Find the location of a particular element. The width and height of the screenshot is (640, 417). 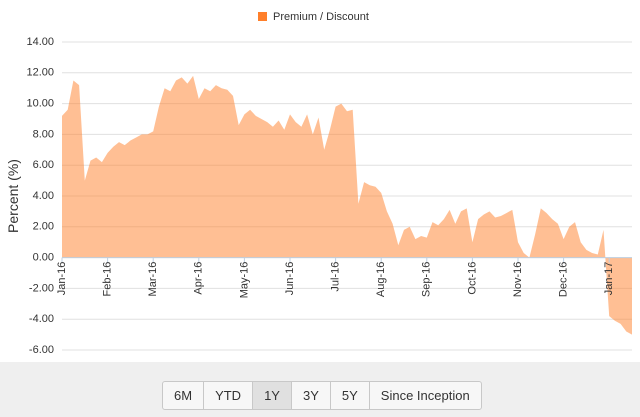

x-tick-label: Jun-16 is located at coordinates (290, 279).